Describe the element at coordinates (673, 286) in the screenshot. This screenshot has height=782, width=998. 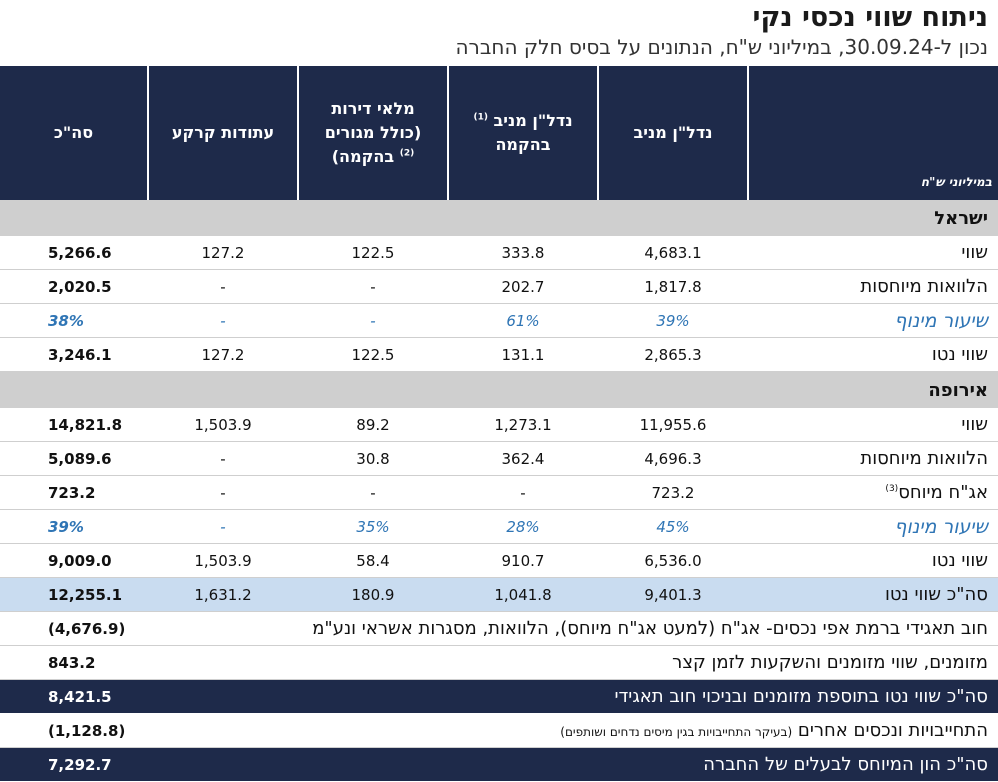
I see `cell: 1,817.8` at that location.